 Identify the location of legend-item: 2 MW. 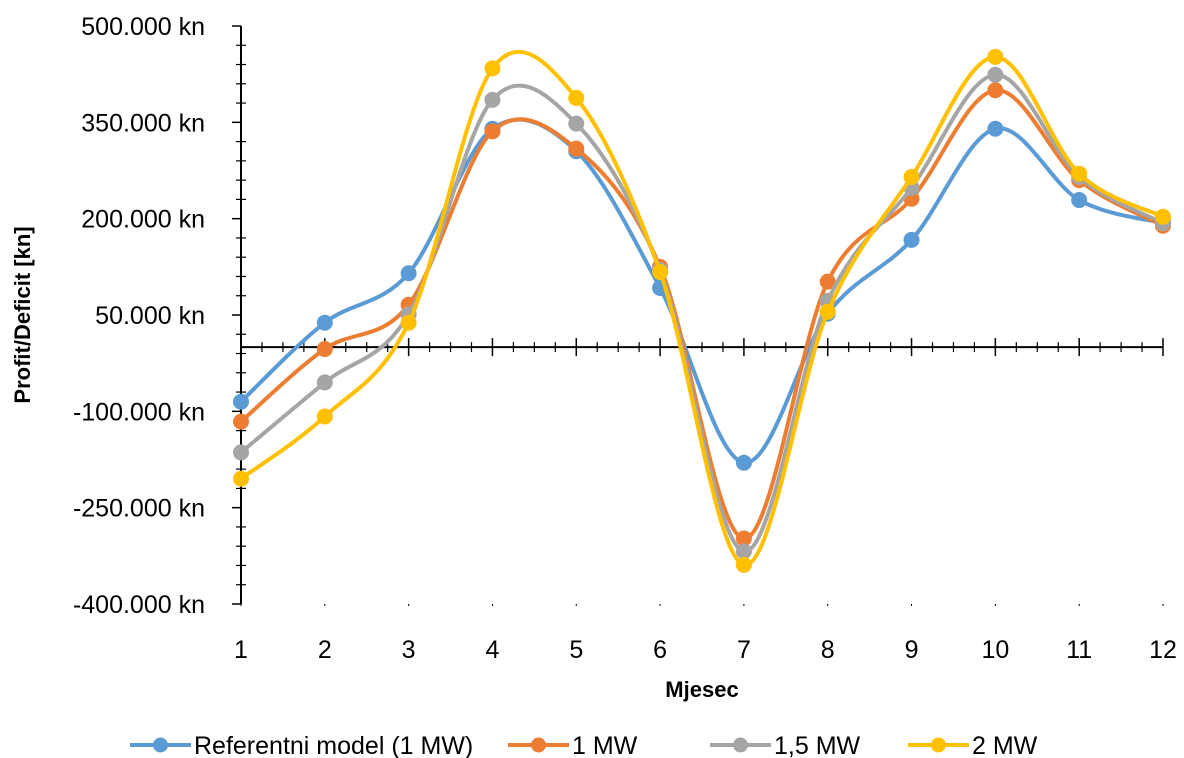
(973, 745).